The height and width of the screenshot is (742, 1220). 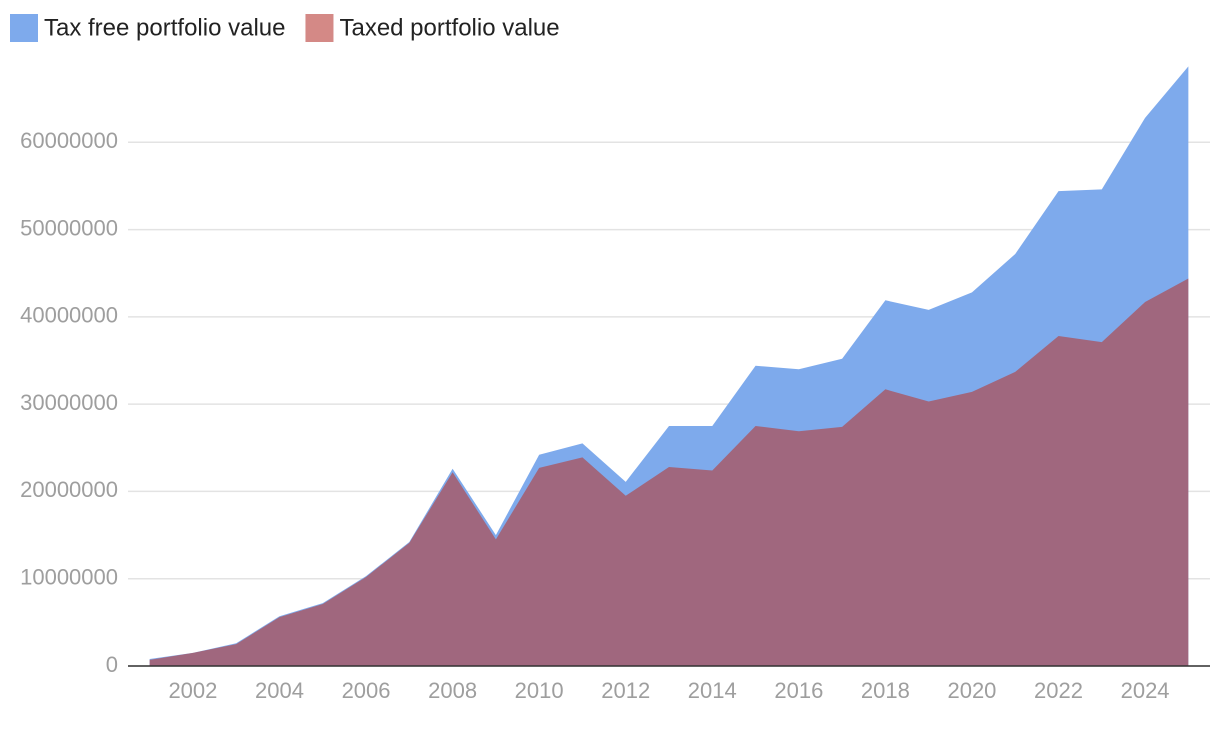 What do you see at coordinates (69, 402) in the screenshot?
I see `y-tick-label: 30000000` at bounding box center [69, 402].